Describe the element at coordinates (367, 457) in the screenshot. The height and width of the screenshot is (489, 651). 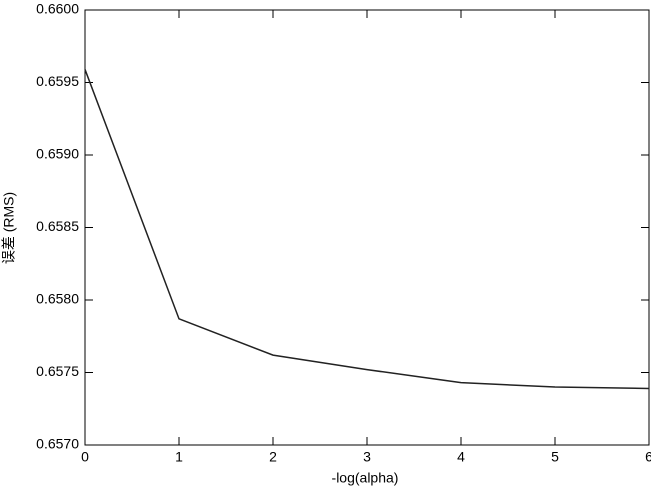
I see `x-tick-label: 3` at that location.